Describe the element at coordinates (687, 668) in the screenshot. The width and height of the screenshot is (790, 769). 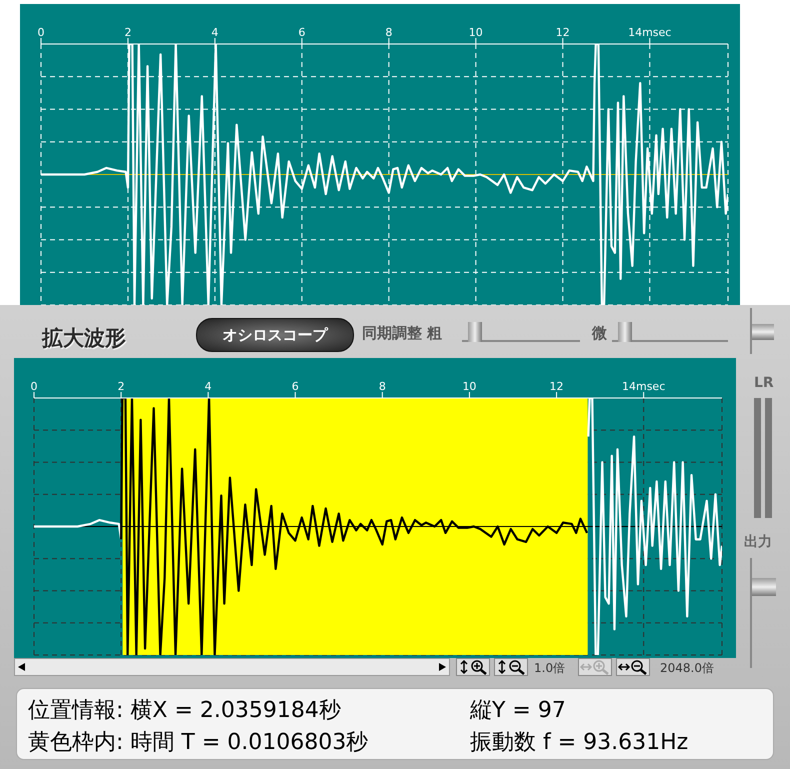
I see `text: 2048.0倍` at that location.